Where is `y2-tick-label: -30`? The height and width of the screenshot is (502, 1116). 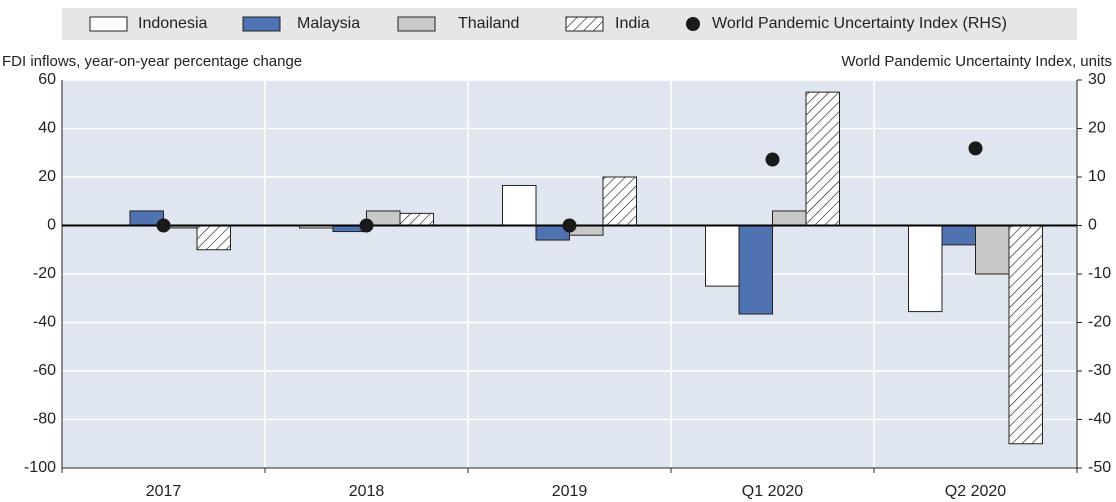 y2-tick-label: -30 is located at coordinates (1099, 370).